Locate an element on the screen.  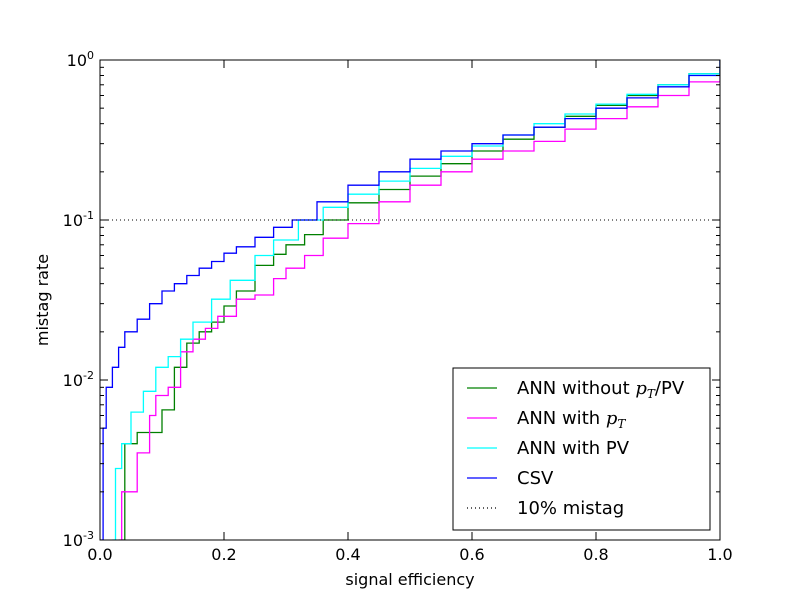
x-tick-label: 1.0 is located at coordinates (719, 554).